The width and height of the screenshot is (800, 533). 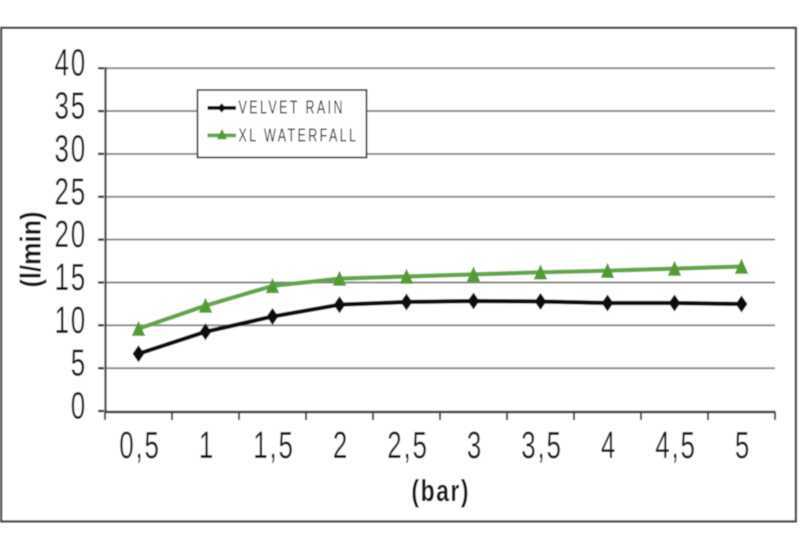 What do you see at coordinates (140, 445) in the screenshot?
I see `svg-text: 0,5` at bounding box center [140, 445].